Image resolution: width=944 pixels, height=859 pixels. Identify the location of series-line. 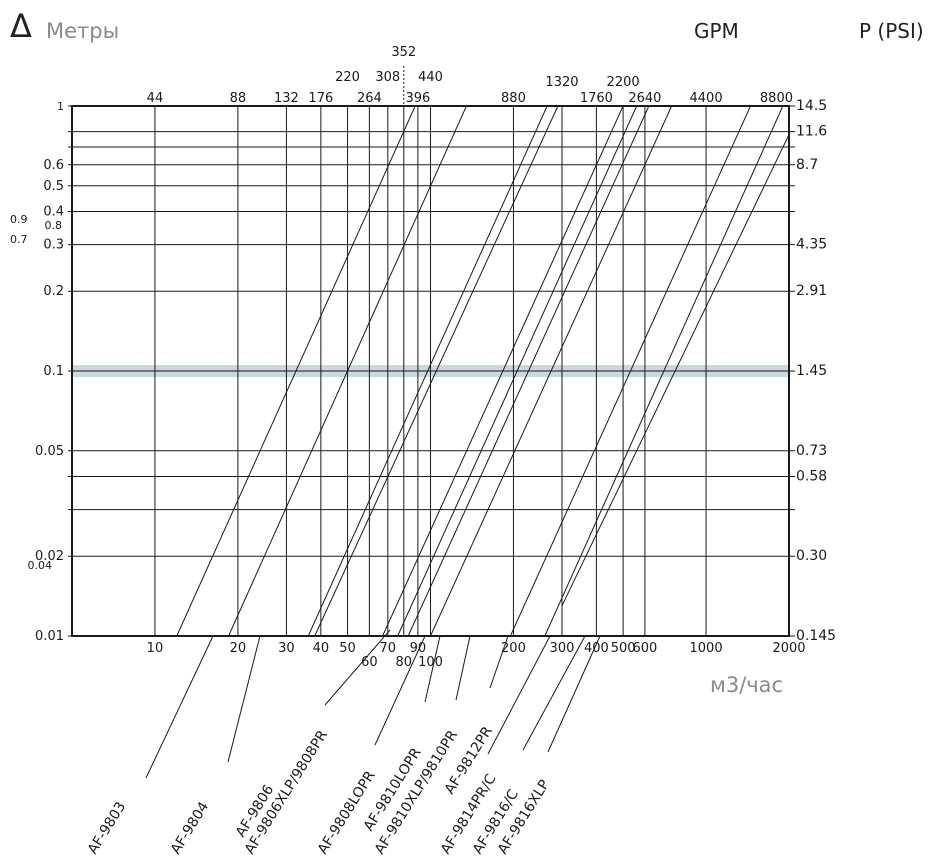
(675, 370).